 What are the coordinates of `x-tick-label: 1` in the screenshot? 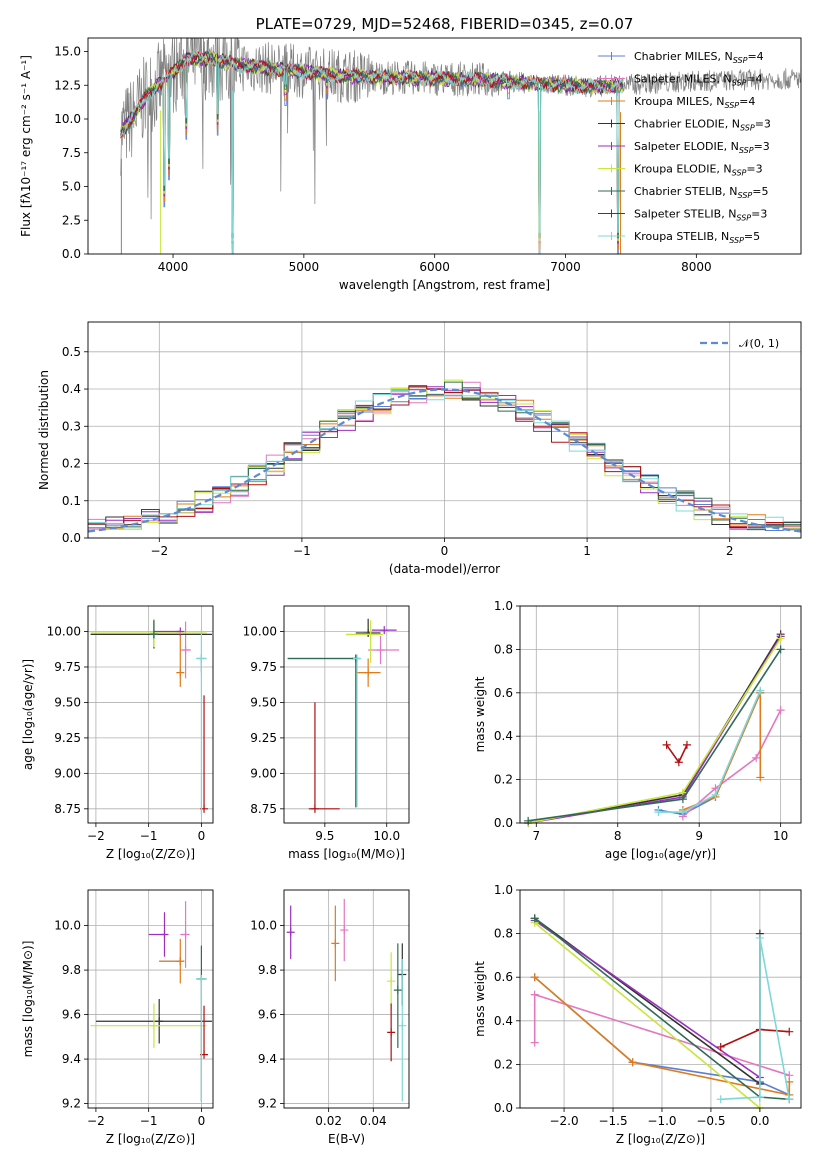 It's located at (587, 551).